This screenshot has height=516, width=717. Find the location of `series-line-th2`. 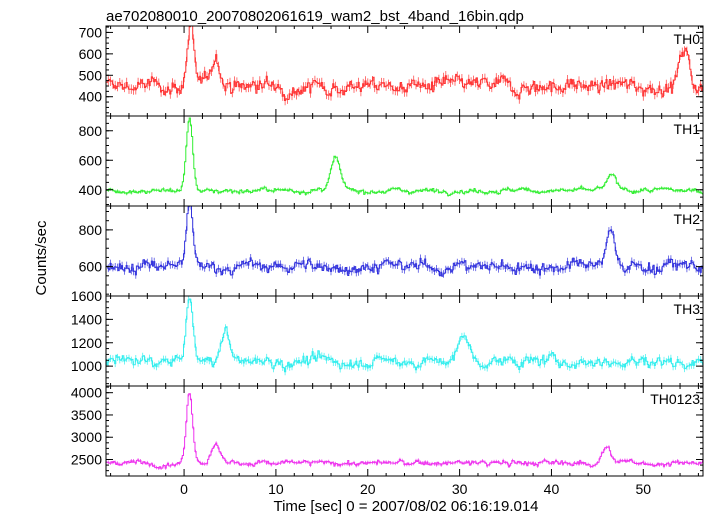

series-line-th2 is located at coordinates (404, 241).